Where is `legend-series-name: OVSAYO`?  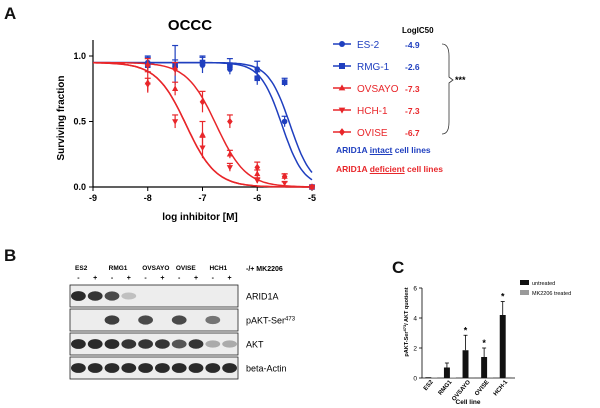
legend-series-name: OVSAYO is located at coordinates (378, 89).